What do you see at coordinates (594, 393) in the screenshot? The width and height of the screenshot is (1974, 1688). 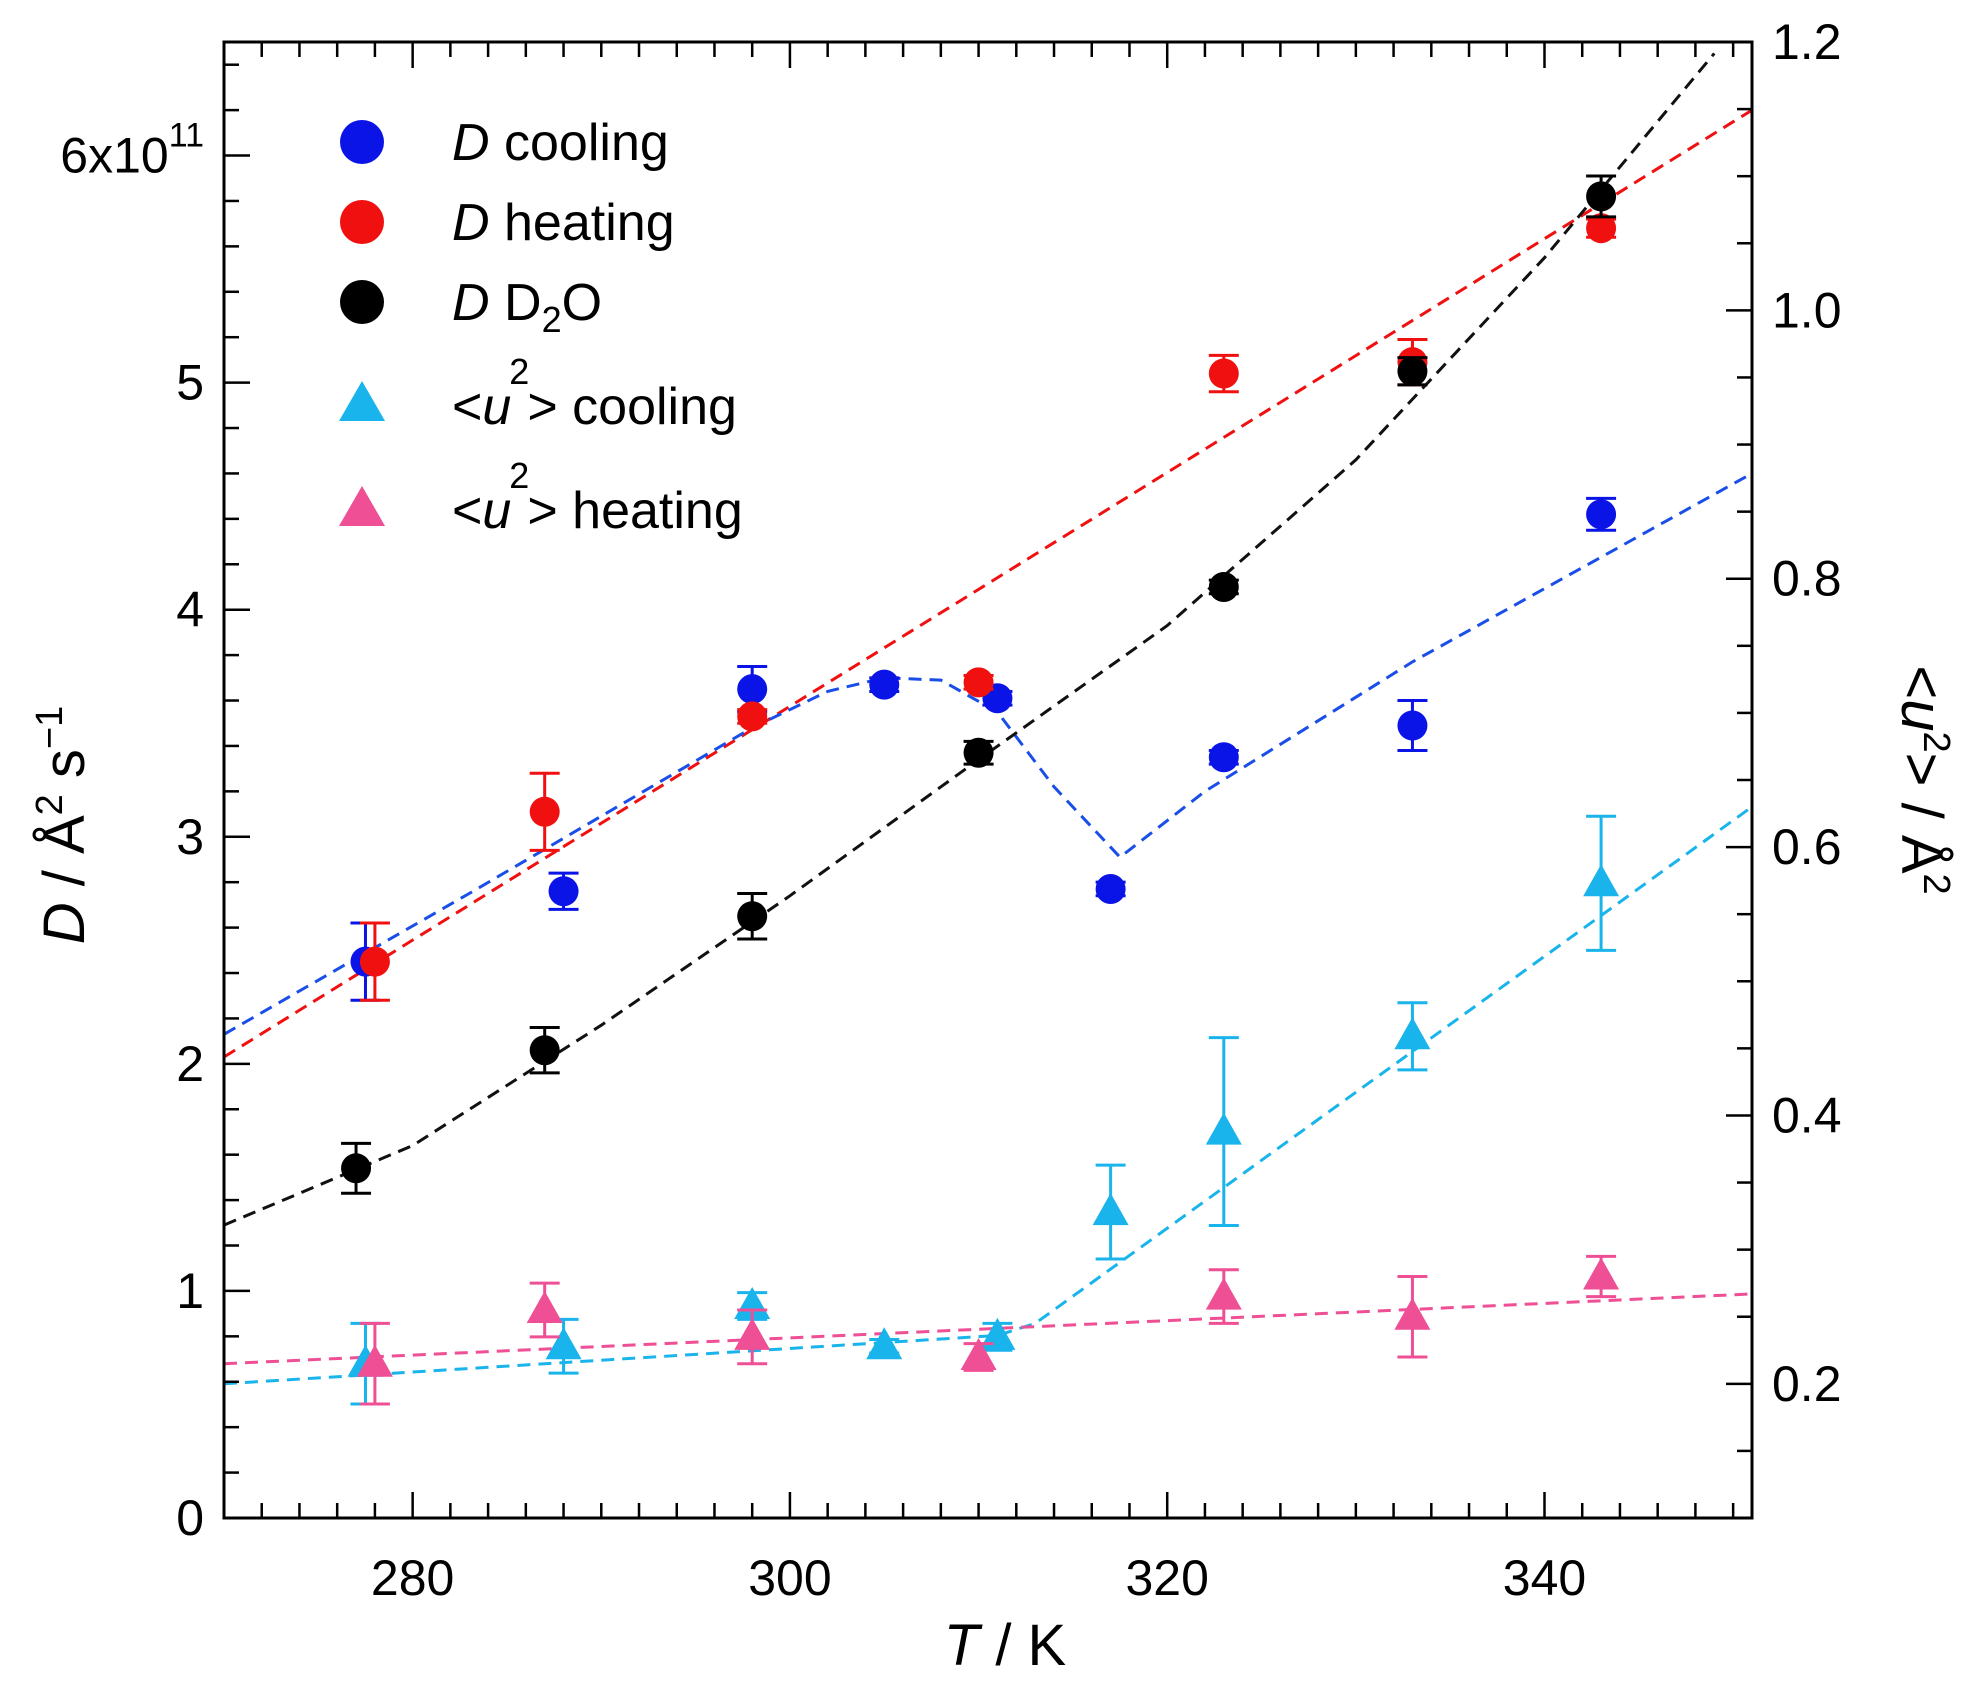 I see `legend-label-u2-cooling: <u2 > cooling` at bounding box center [594, 393].